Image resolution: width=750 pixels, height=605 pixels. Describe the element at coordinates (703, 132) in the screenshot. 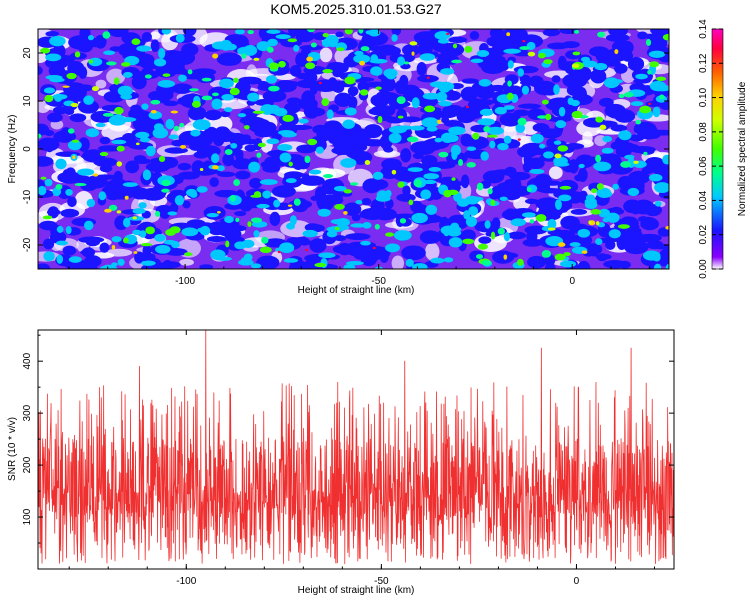

I see `colorbar-tick-label: 0.08` at that location.